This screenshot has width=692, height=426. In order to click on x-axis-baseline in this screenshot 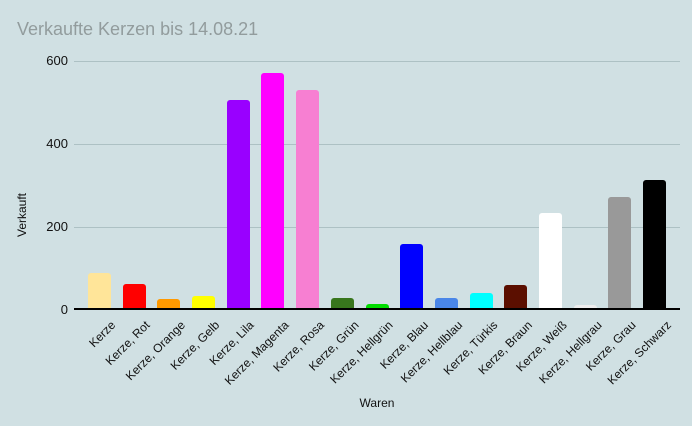, I will do `click(377, 309)`.